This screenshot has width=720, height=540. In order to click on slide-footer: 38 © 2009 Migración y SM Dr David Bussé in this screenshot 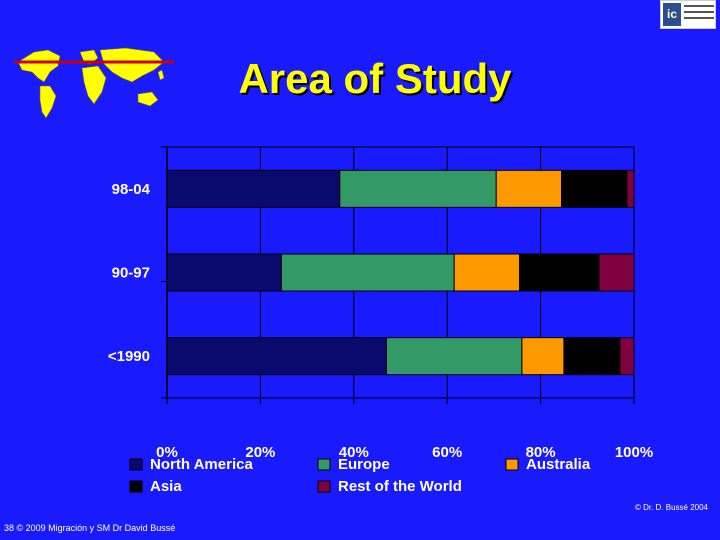, I will do `click(90, 528)`.